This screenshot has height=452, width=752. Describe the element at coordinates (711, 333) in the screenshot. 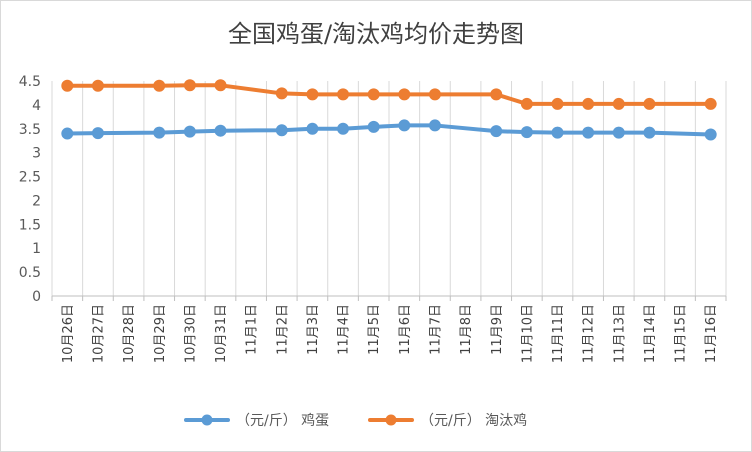

I see `x-tick-label: 11月16日` at that location.